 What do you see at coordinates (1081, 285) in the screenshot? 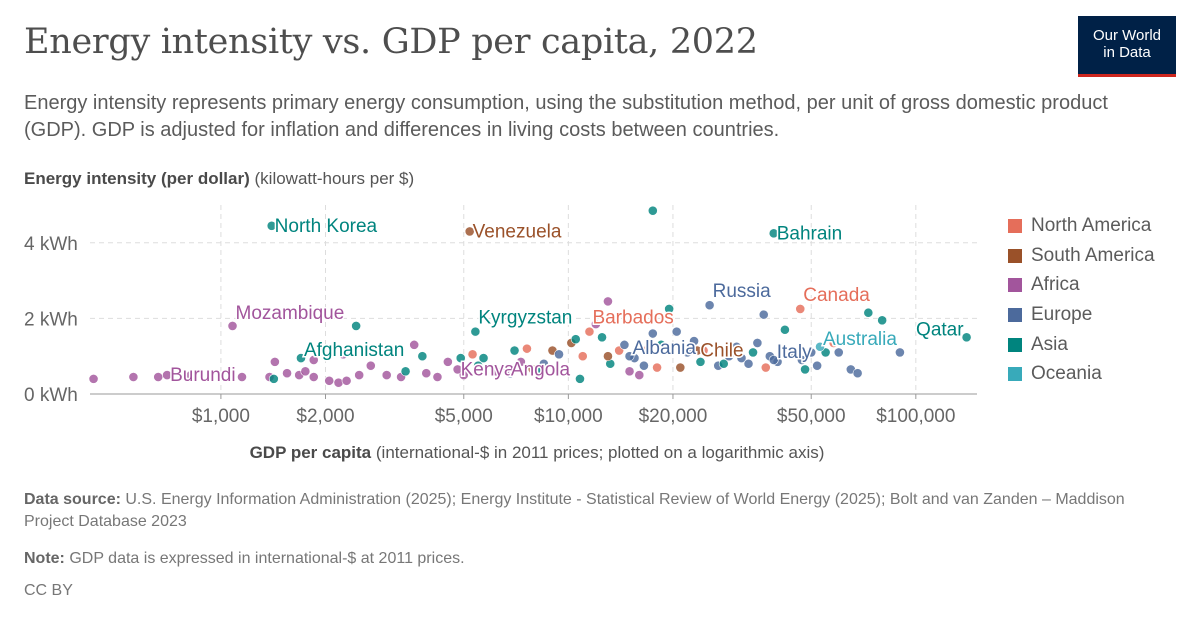
I see `legend-item: Africa` at bounding box center [1081, 285].